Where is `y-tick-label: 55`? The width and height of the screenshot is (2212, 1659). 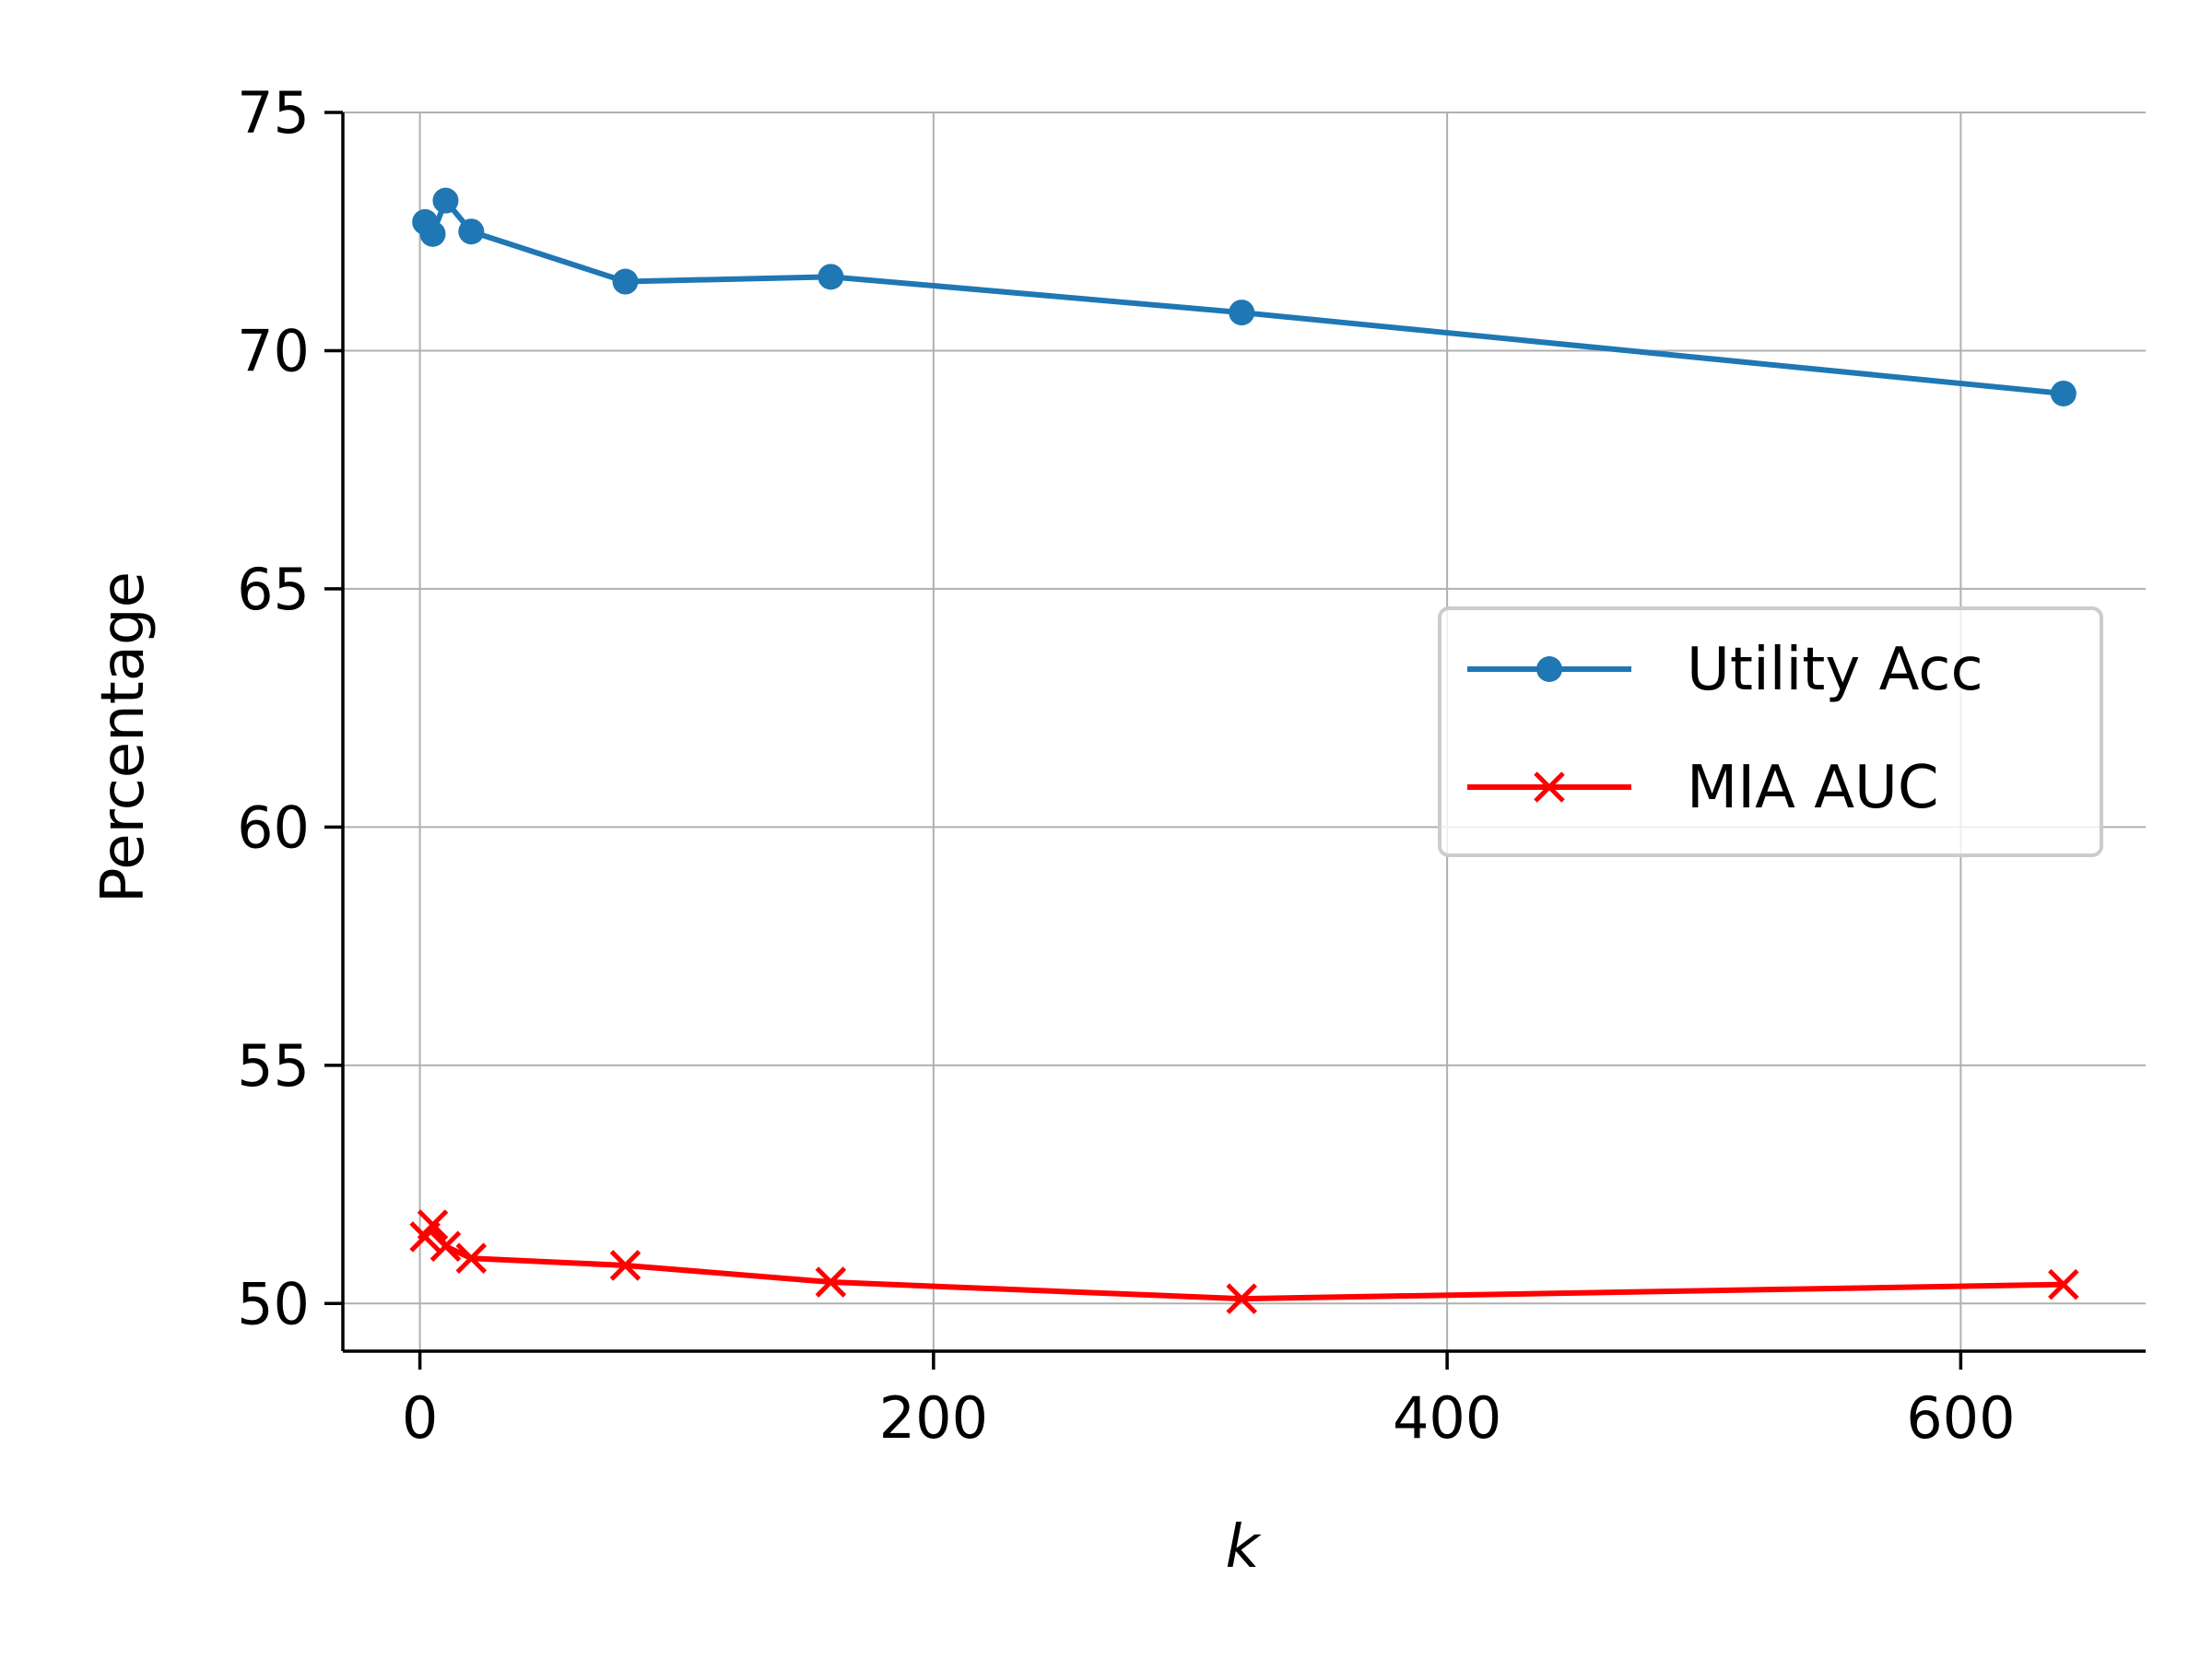
y-tick-label: 55 is located at coordinates (273, 1066).